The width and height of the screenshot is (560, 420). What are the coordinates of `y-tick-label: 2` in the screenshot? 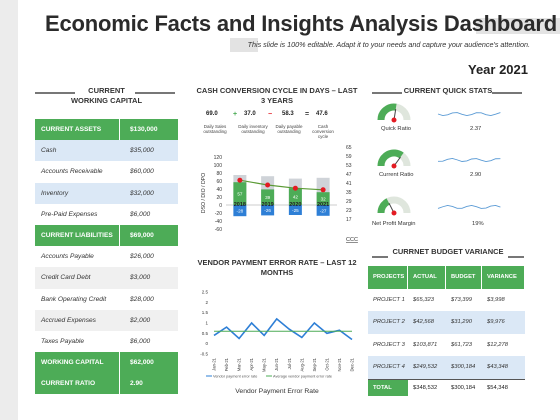 It's located at (206, 302).